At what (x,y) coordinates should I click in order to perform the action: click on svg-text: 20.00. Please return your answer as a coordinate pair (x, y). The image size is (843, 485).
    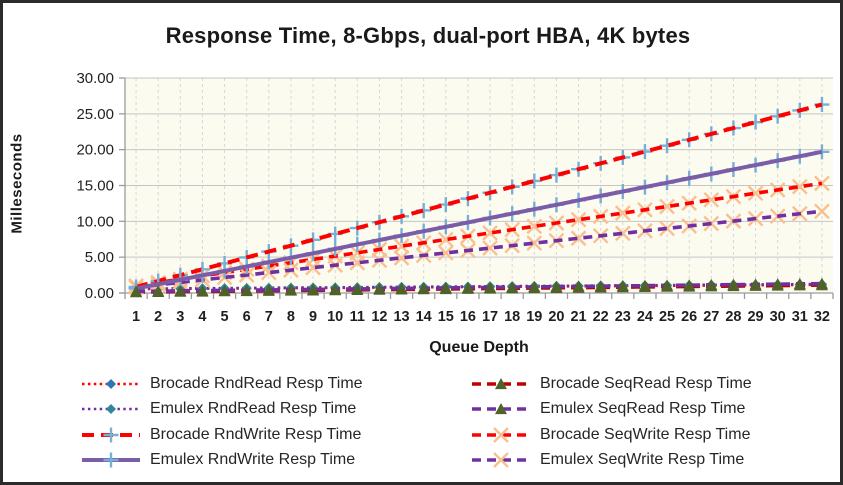
    Looking at the image, I should click on (95, 150).